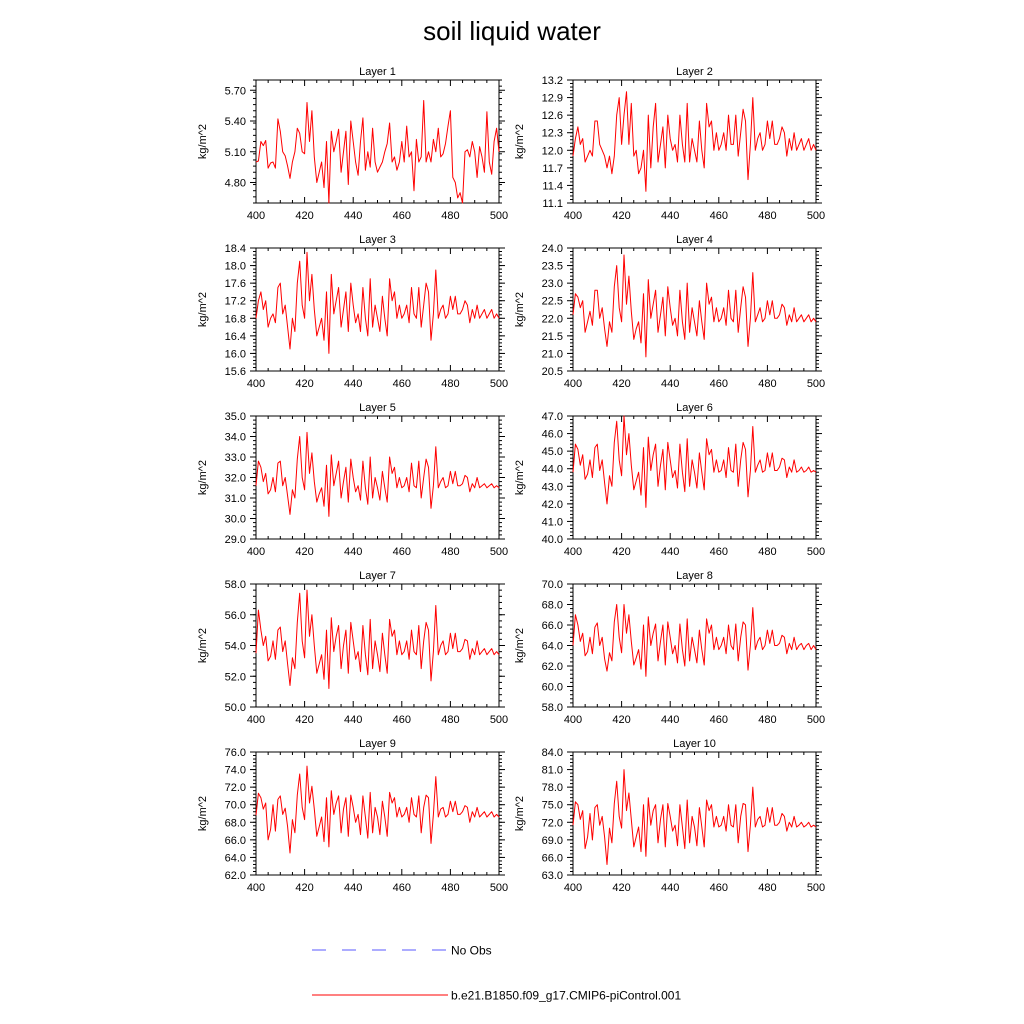 The image size is (1024, 1024). I want to click on y-tick-label: 5.70, so click(235, 91).